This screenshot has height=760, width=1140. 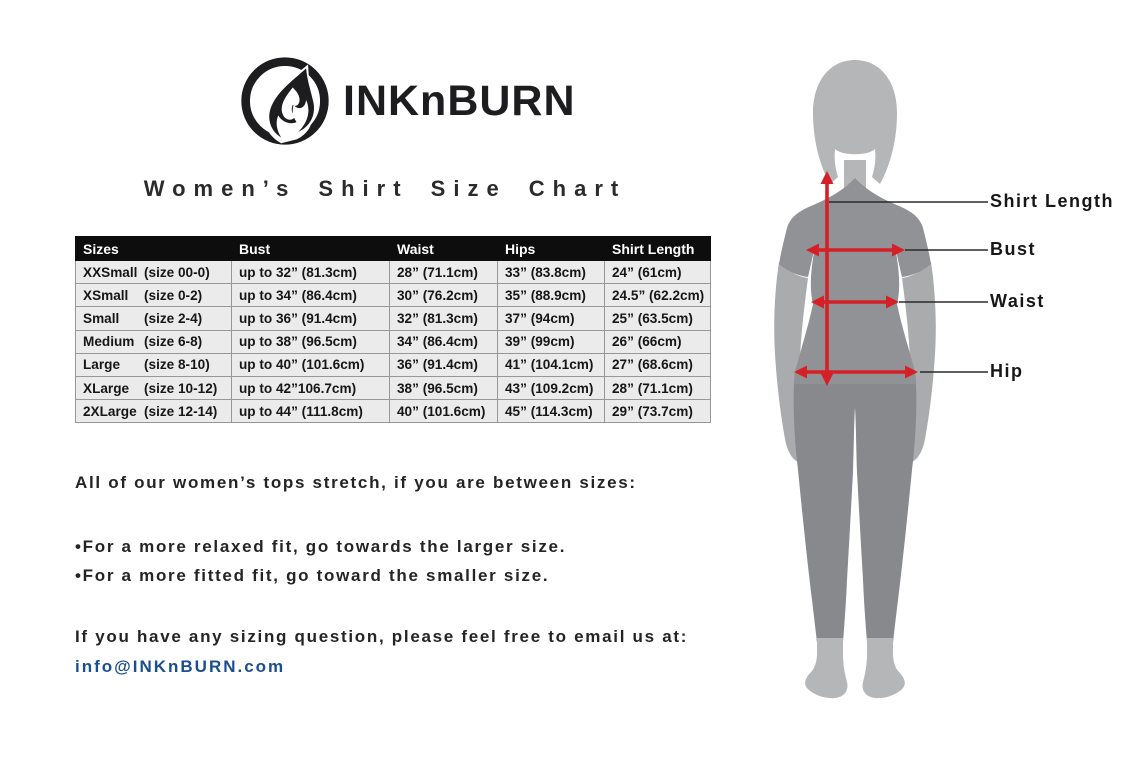 I want to click on waist-cell: 34” (86.4cm), so click(x=443, y=341).